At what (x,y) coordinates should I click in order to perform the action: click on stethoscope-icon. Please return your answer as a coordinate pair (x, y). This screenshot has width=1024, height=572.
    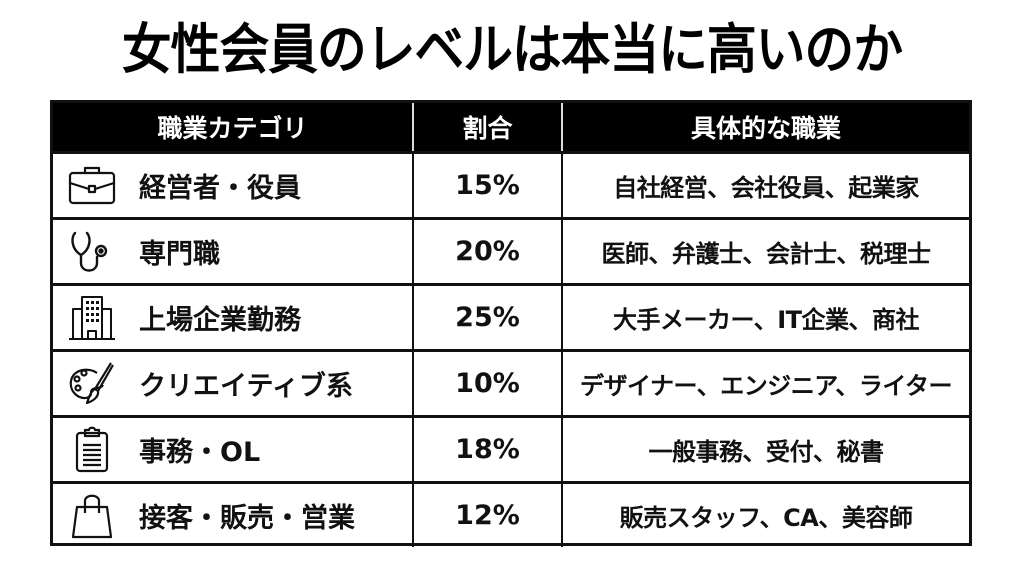
    Looking at the image, I should click on (92, 252).